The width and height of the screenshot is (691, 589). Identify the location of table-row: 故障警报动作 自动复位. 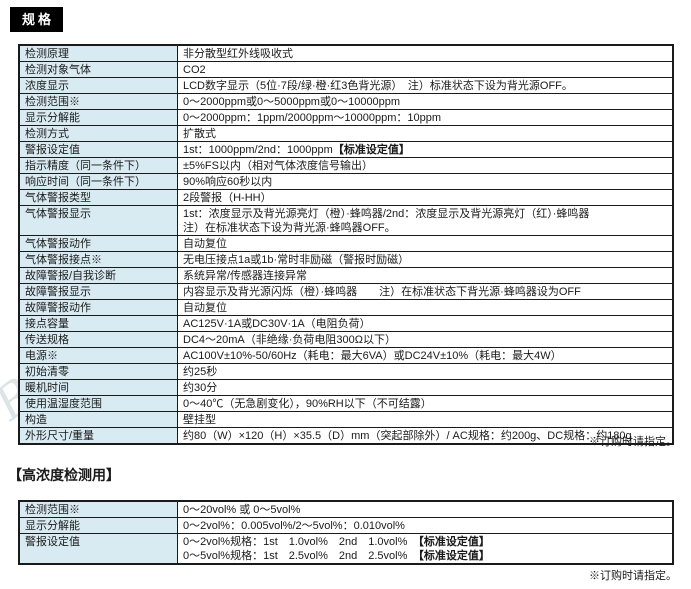
(346, 307).